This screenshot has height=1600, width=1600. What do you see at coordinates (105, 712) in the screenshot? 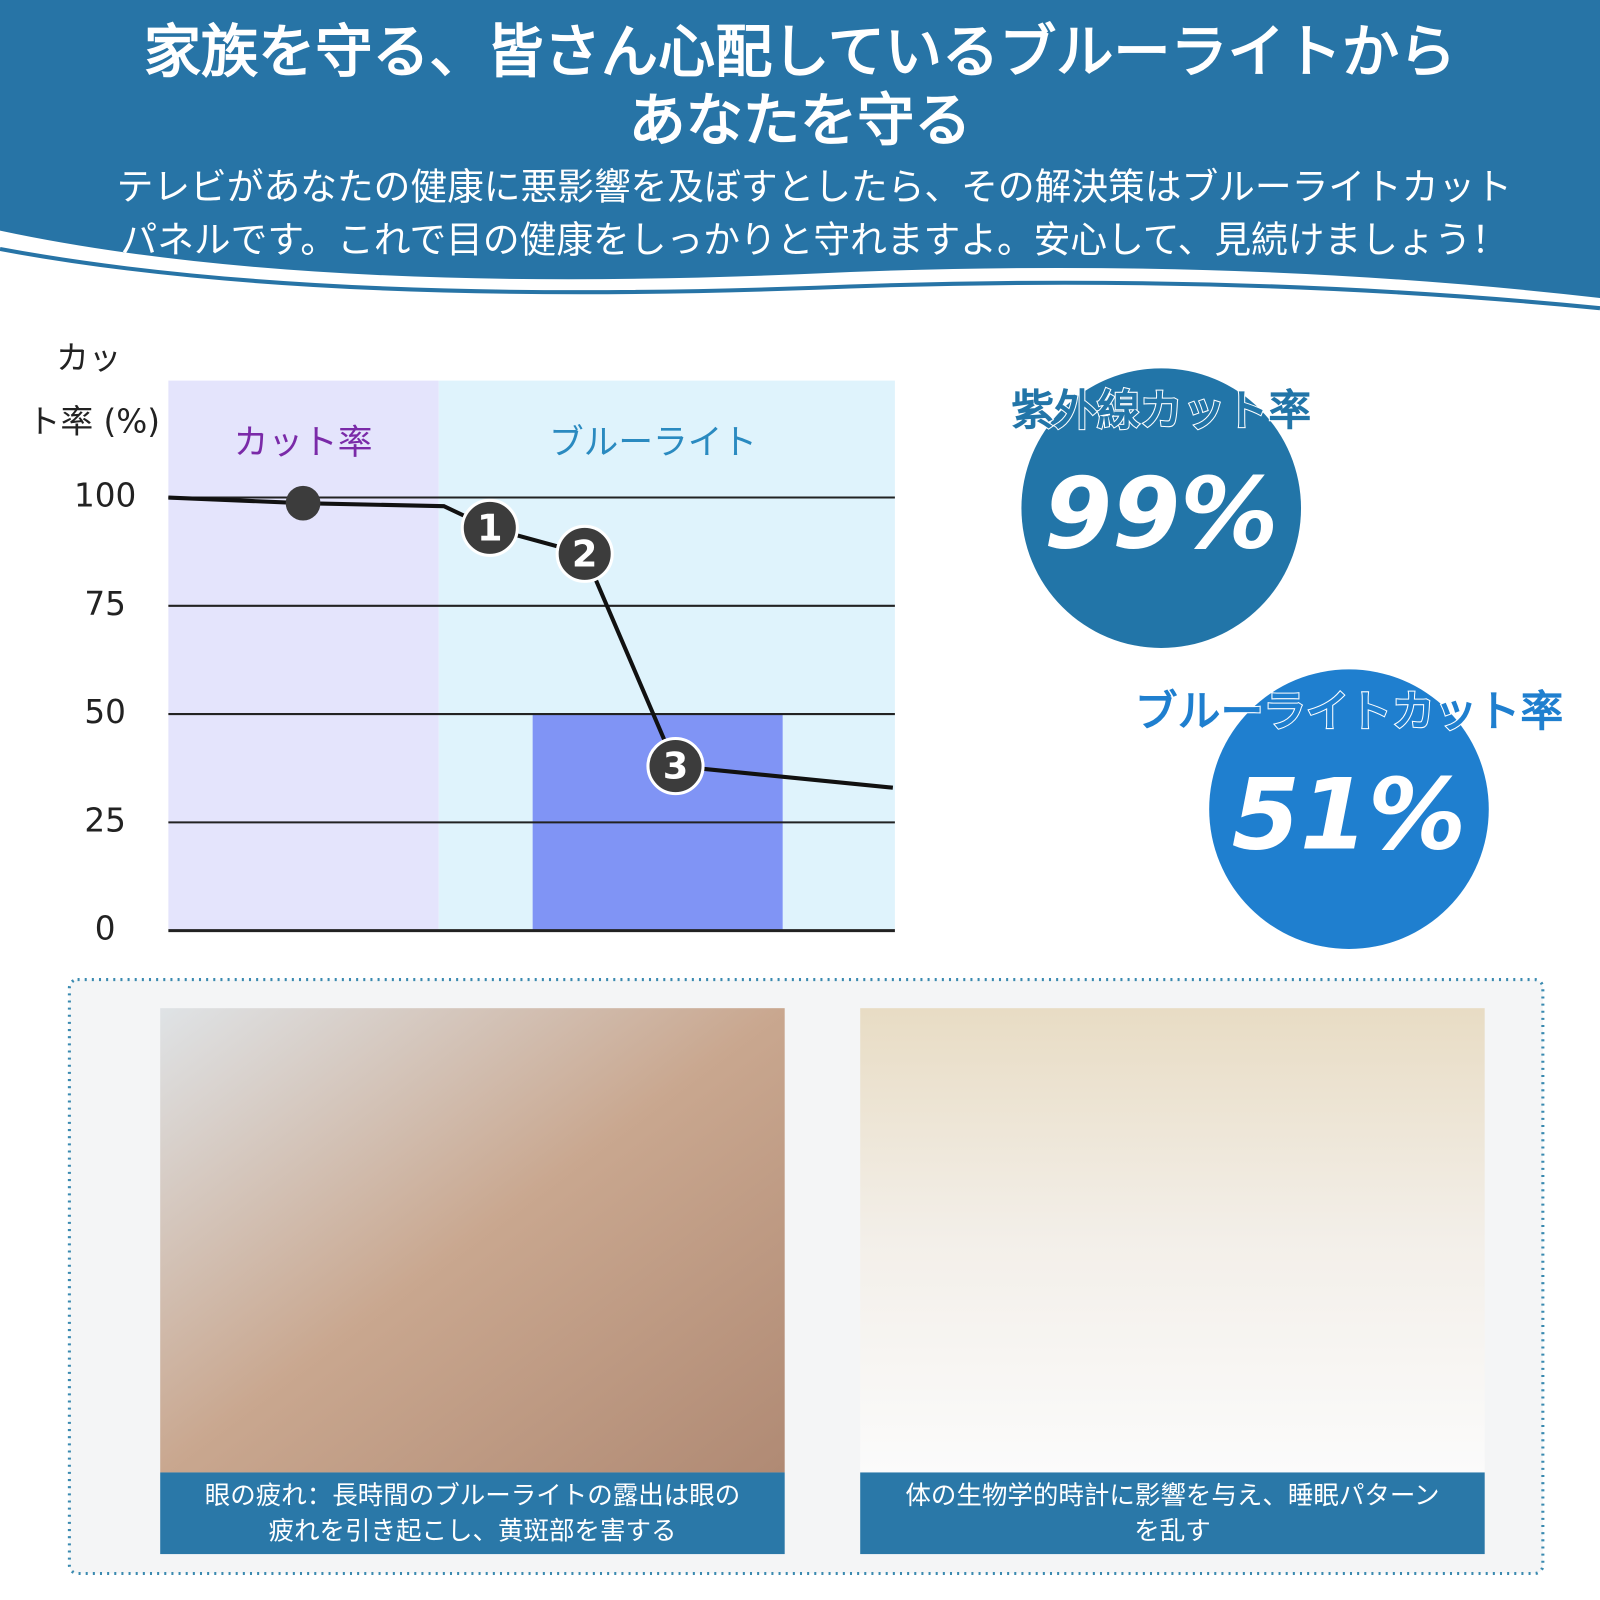
I see `y-tick-label: 50` at bounding box center [105, 712].